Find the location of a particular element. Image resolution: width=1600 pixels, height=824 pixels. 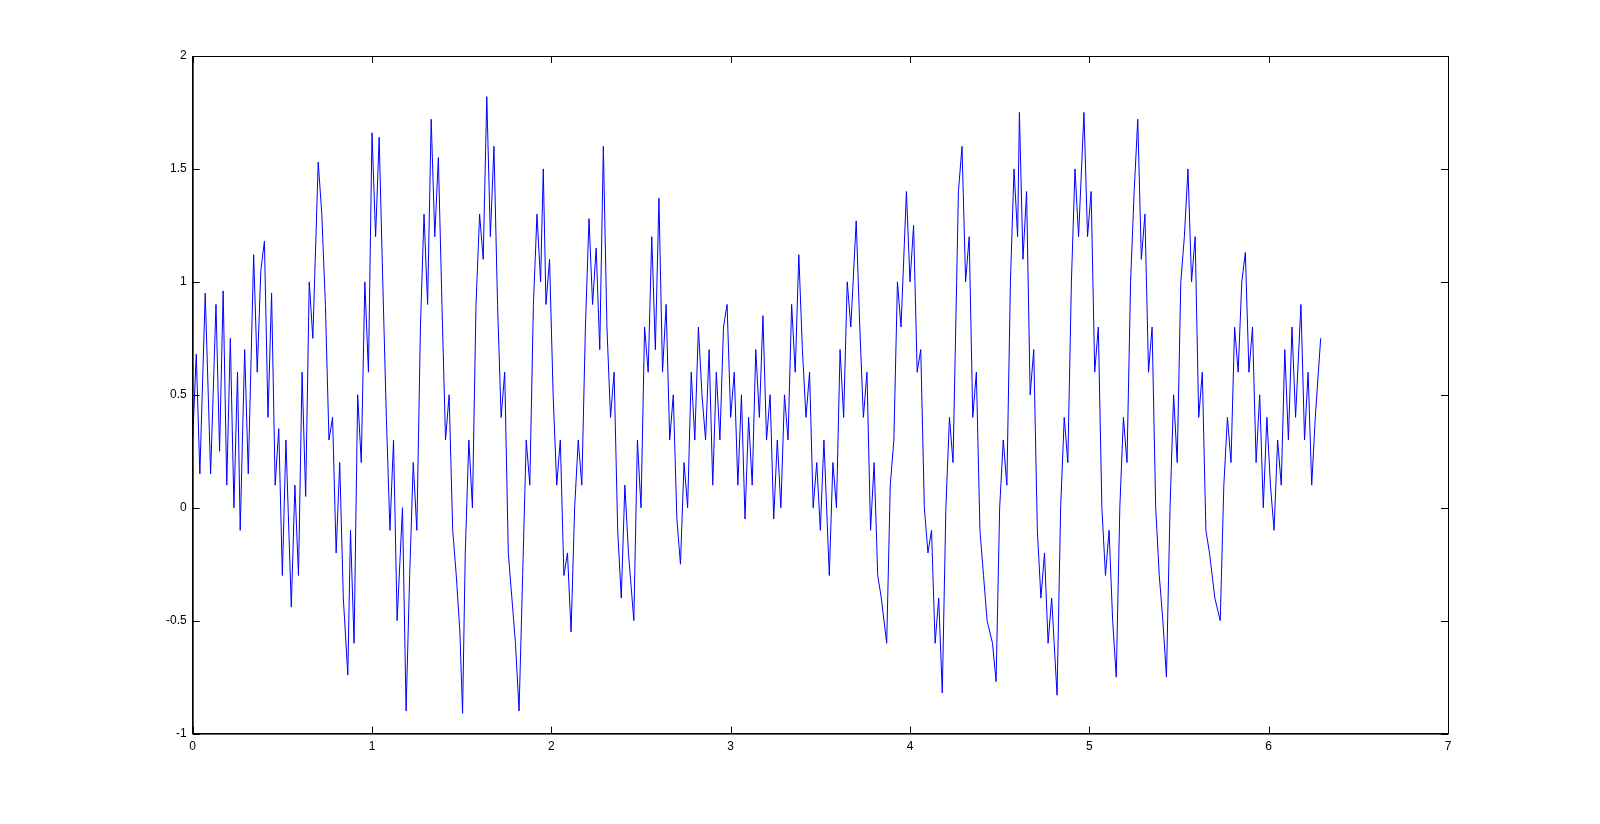

x-tick-label: 6 is located at coordinates (1269, 746).